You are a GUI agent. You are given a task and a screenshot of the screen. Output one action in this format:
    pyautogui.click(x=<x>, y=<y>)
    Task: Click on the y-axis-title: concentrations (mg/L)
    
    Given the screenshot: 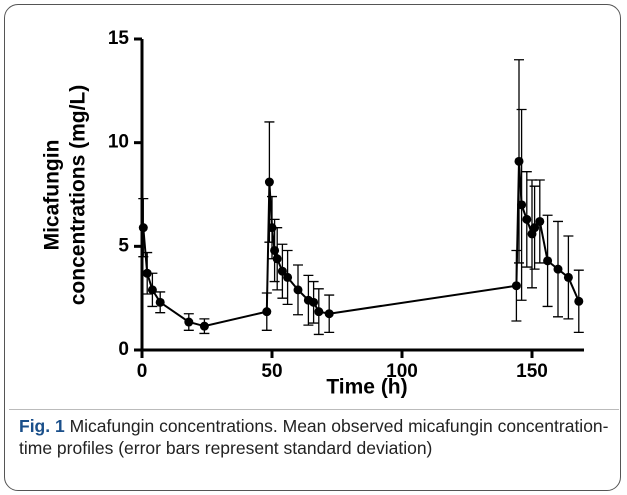 What is the action you would take?
    pyautogui.click(x=78, y=195)
    